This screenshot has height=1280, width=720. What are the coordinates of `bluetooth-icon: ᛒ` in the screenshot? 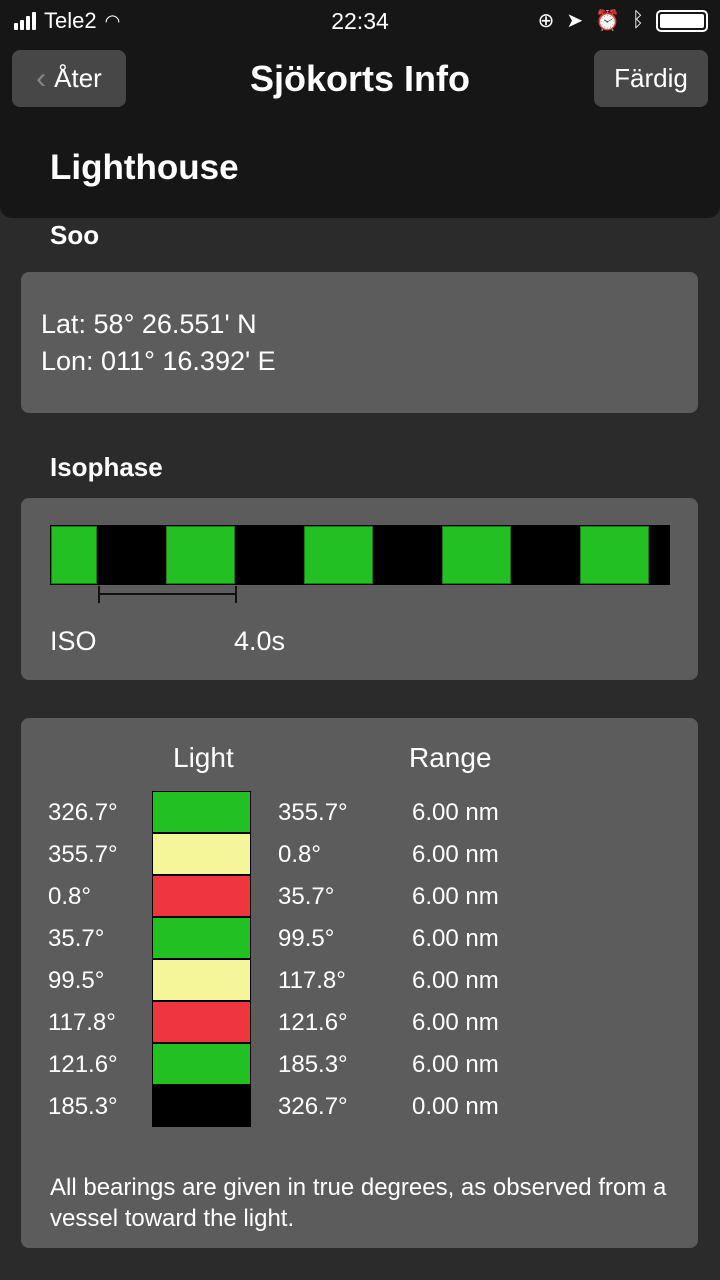 It's located at (638, 20).